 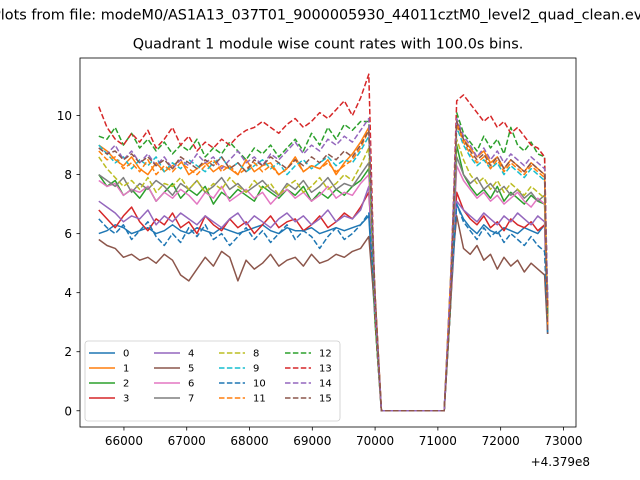 I want to click on legend-label-0: 0, so click(x=126, y=354).